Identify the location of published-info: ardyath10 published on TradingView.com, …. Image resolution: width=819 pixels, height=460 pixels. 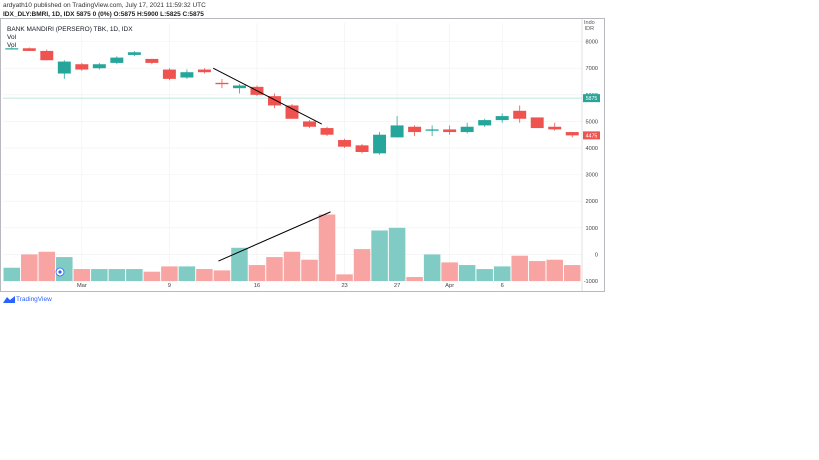
(104, 5).